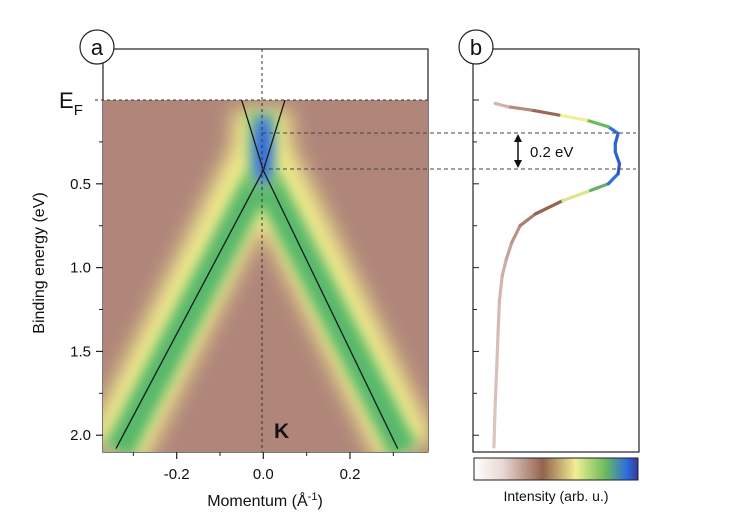  I want to click on panel-b-y-ticks, so click(476, 267).